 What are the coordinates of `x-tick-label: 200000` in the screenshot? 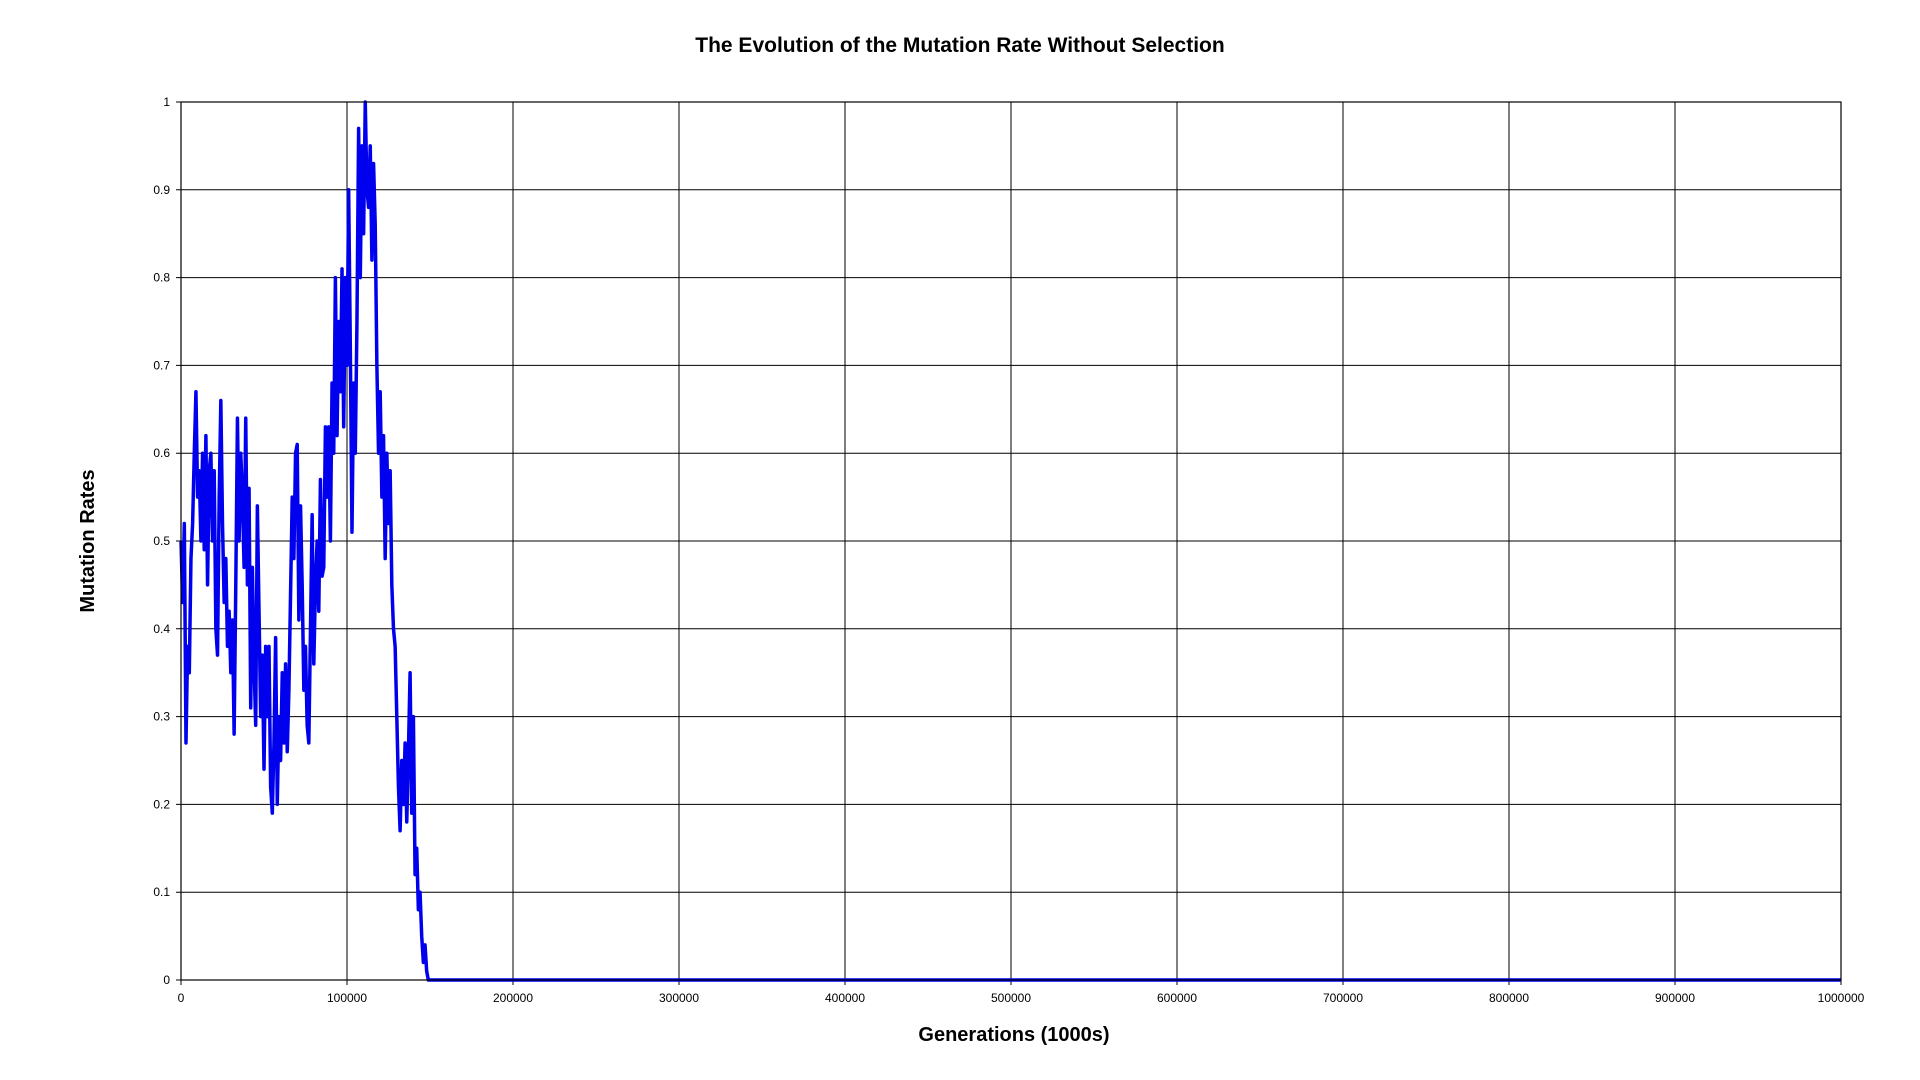 It's located at (513, 998).